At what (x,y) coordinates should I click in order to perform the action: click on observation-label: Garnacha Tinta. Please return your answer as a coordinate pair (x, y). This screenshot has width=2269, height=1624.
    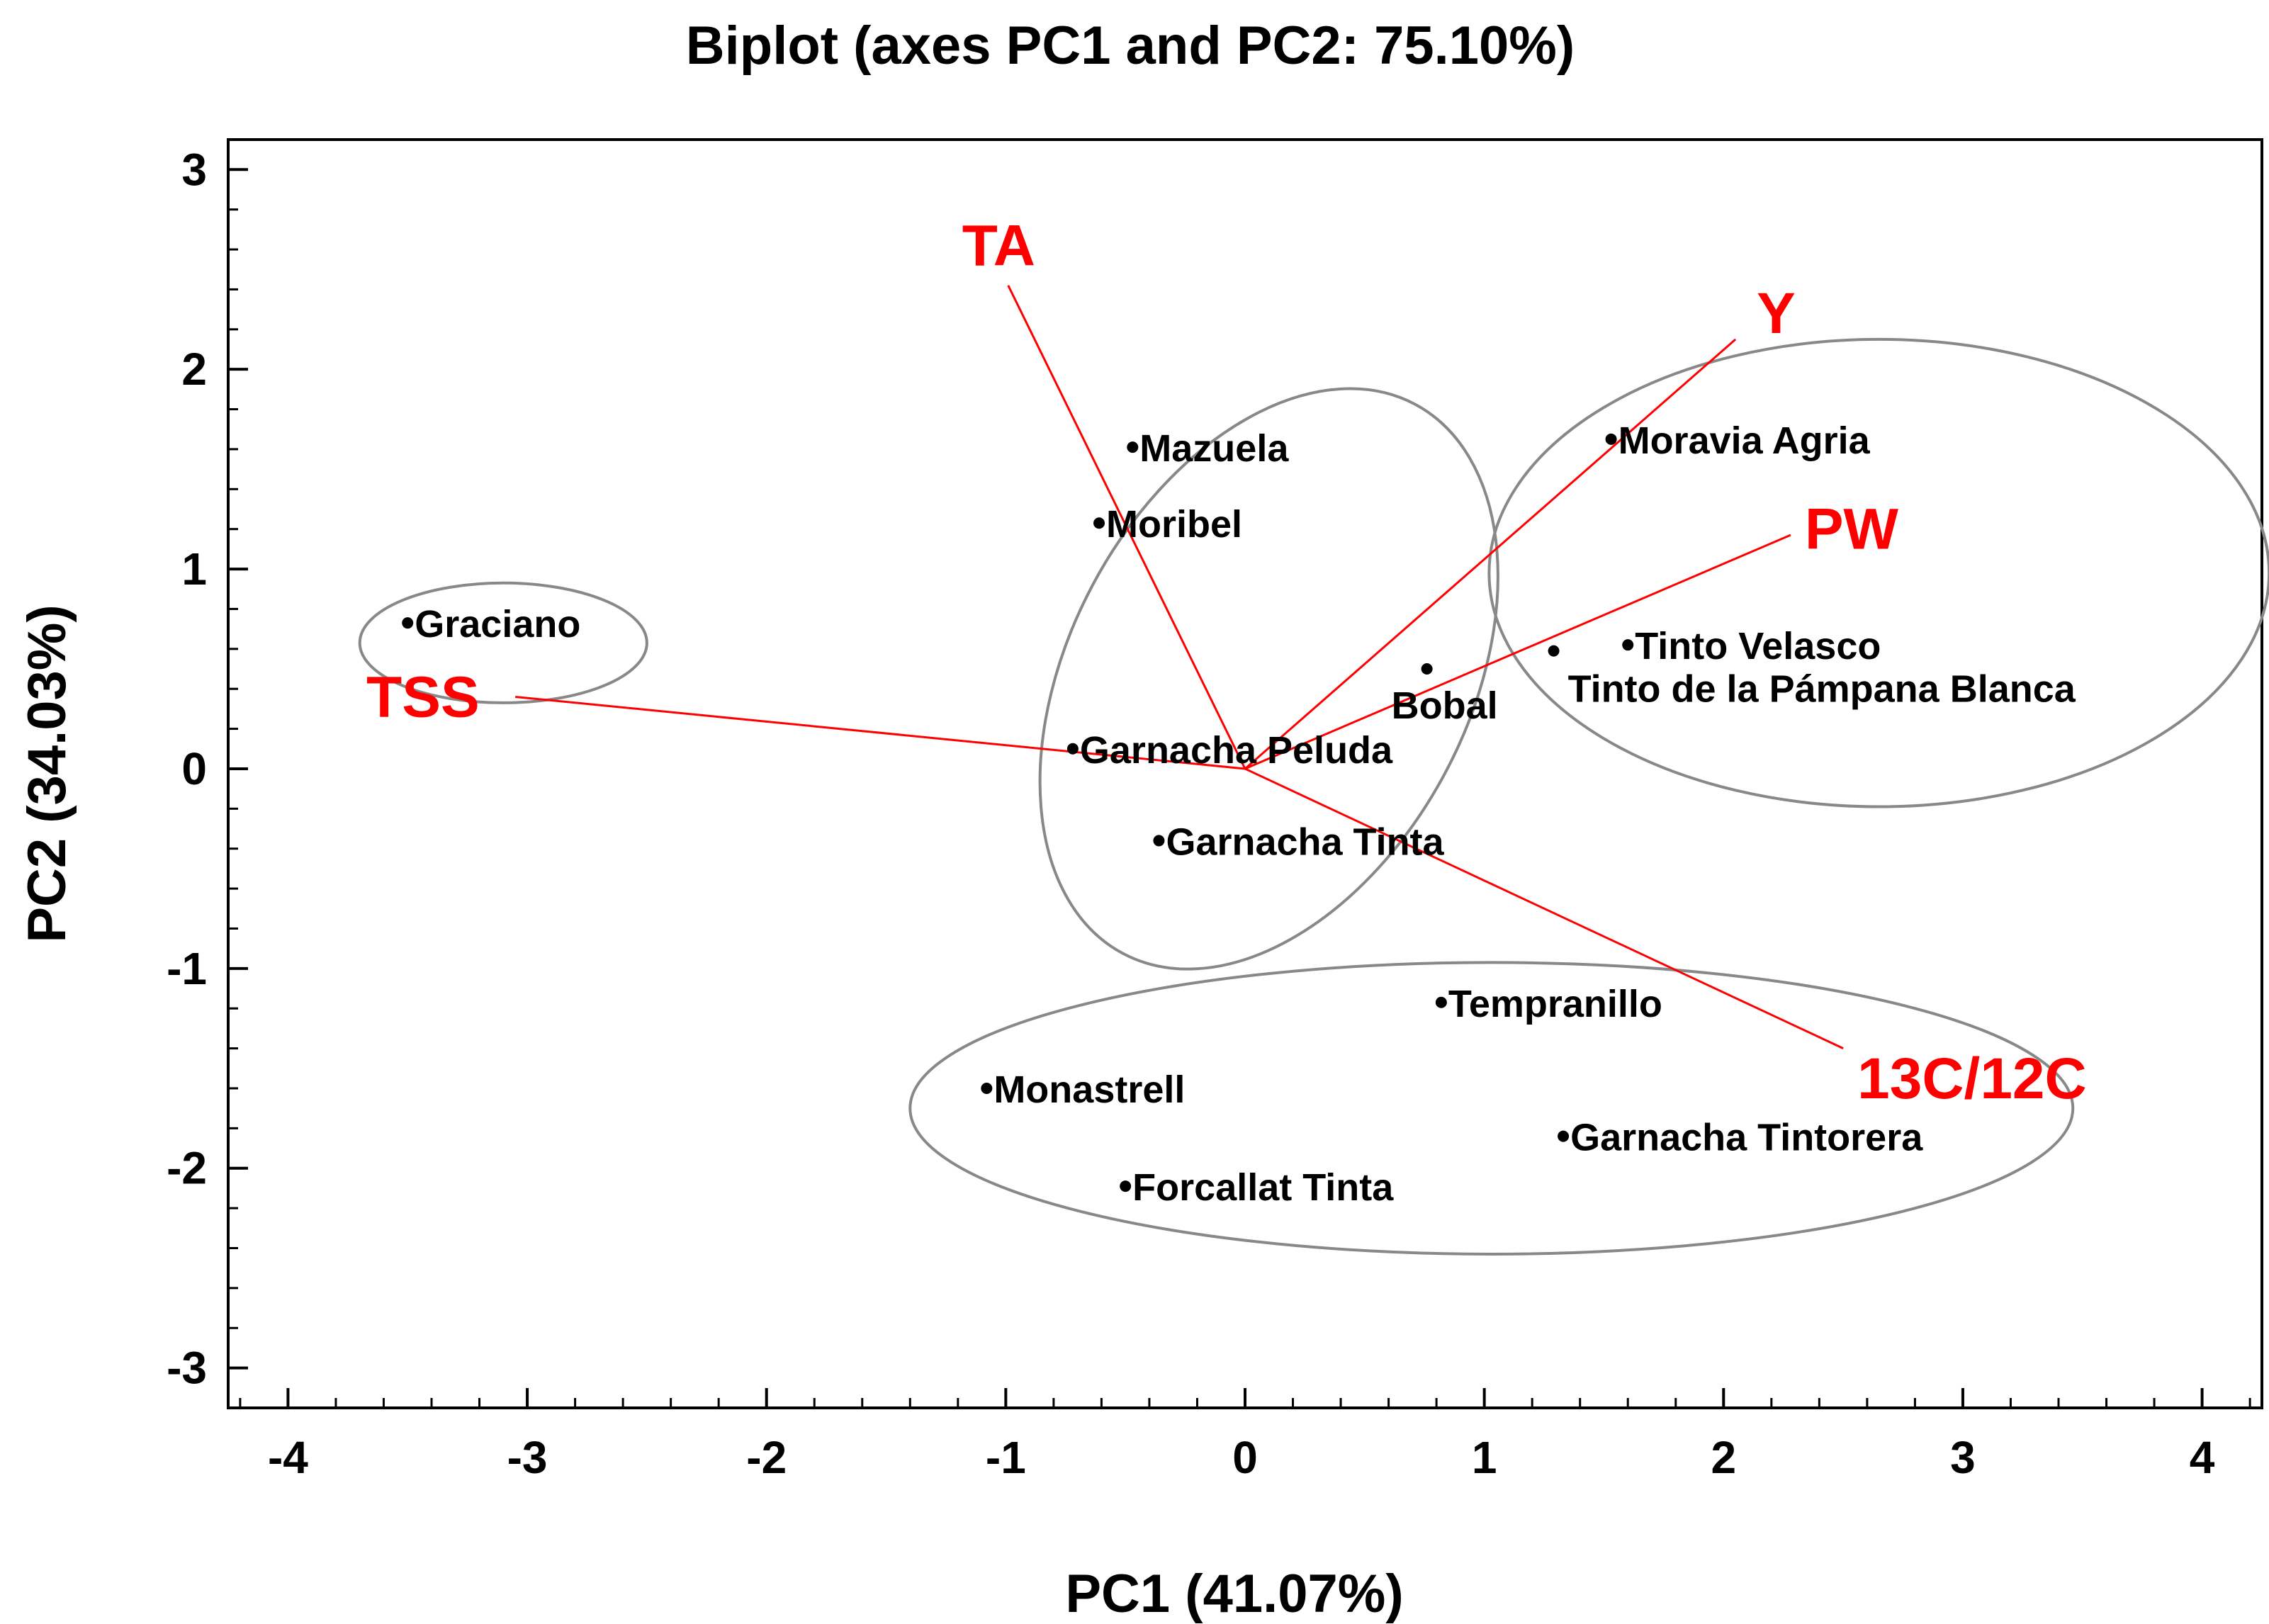
    Looking at the image, I should click on (1305, 842).